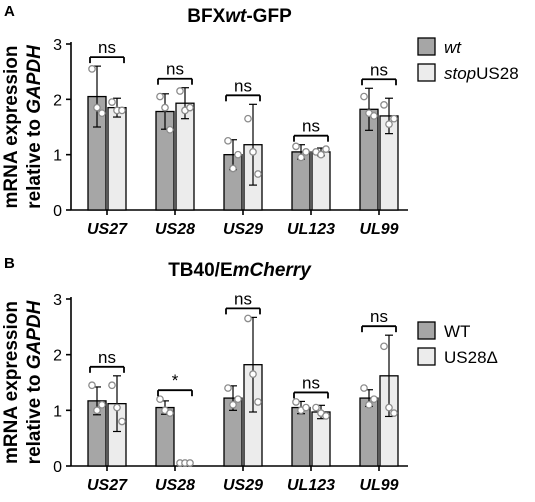 This screenshot has width=535, height=502. Describe the element at coordinates (11, 127) in the screenshot. I see `y-axis-label-line1: mRNA expression` at that location.